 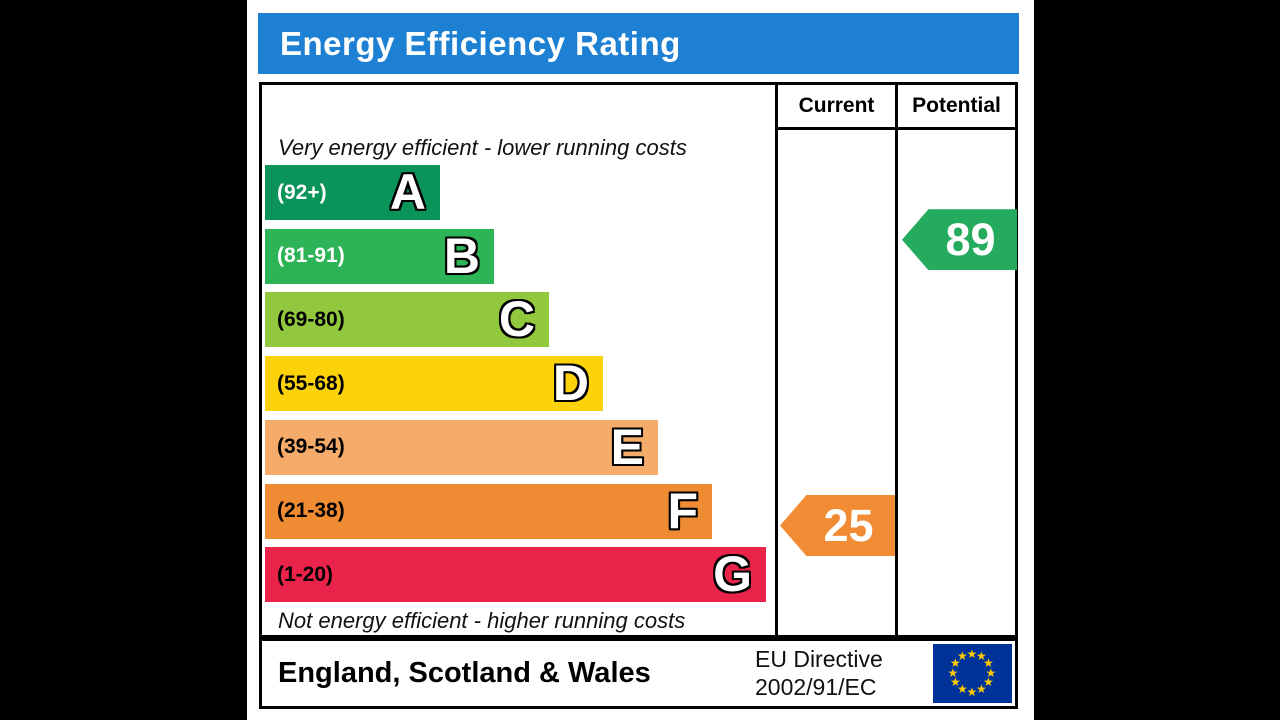 What do you see at coordinates (515, 574) in the screenshot?
I see `band-g: (1-20) G` at bounding box center [515, 574].